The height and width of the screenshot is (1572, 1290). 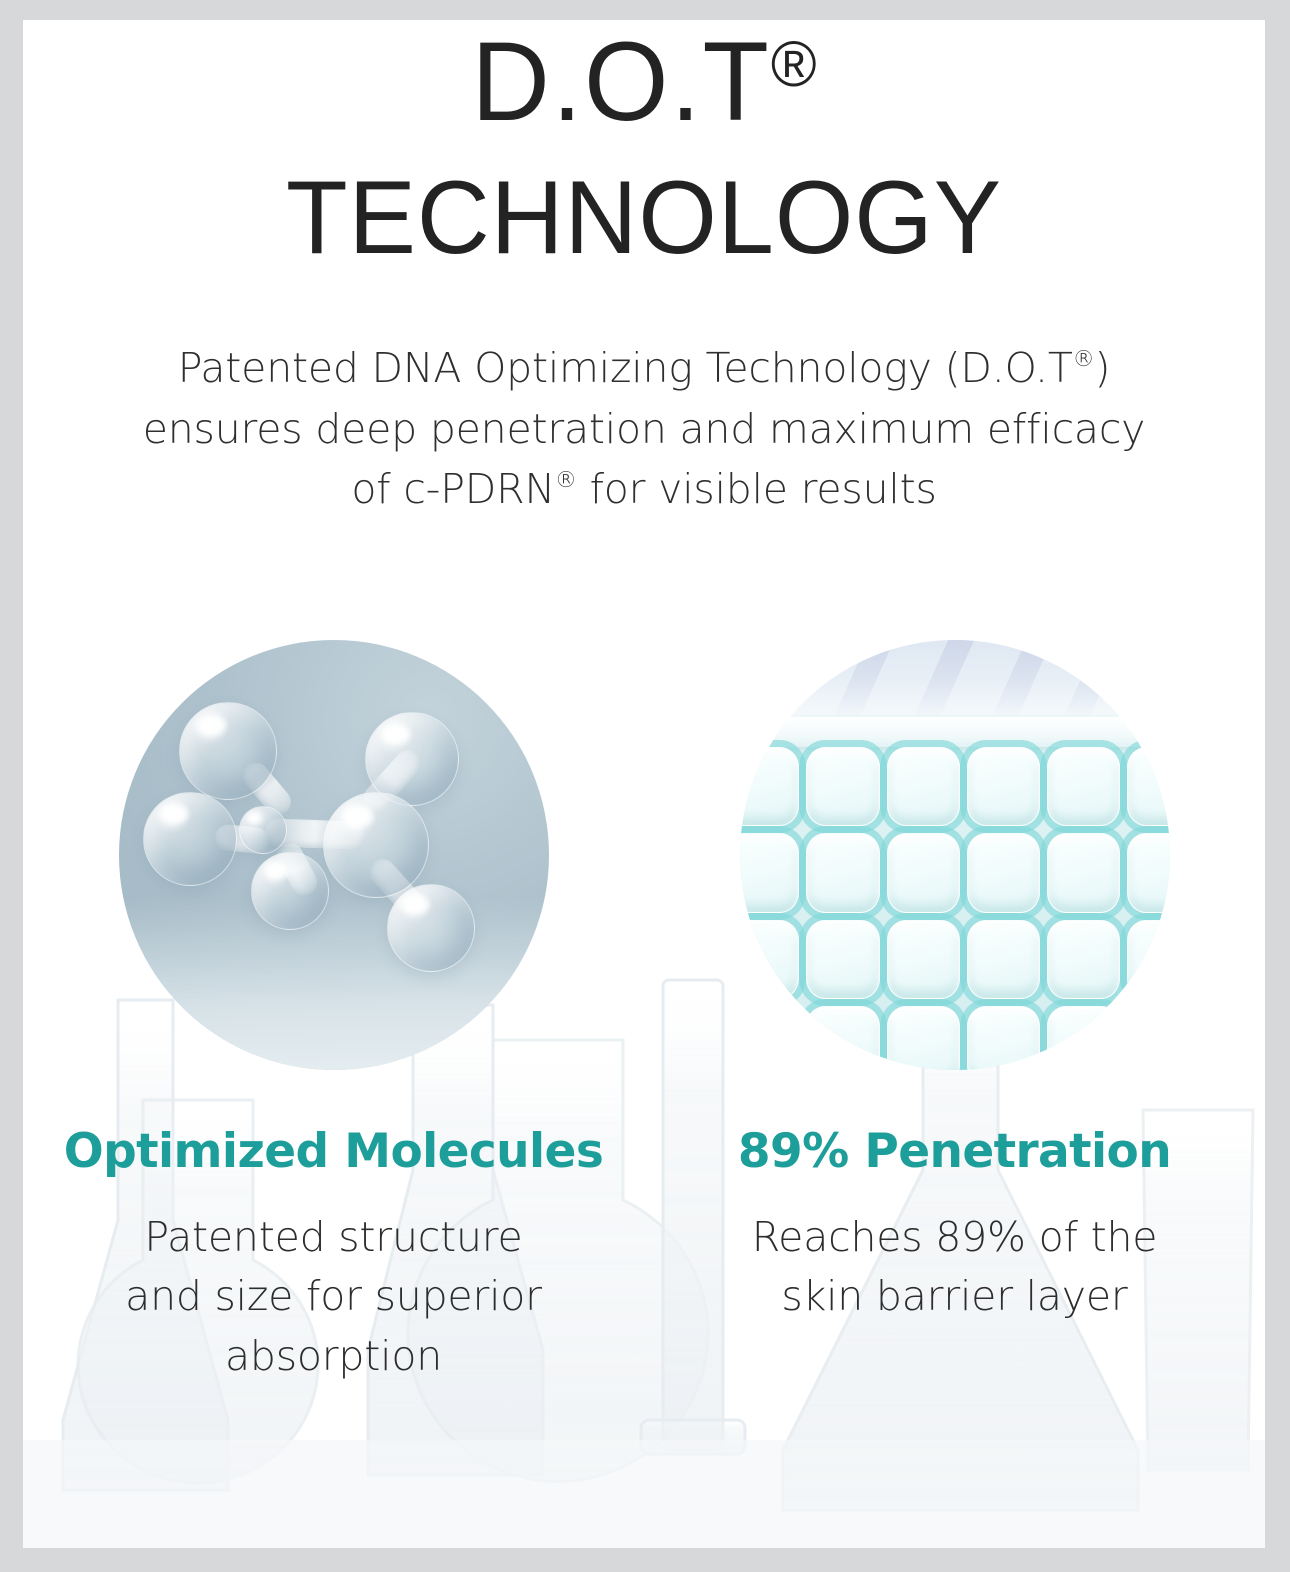 I want to click on molecule-sphere-top-right, so click(x=411, y=759).